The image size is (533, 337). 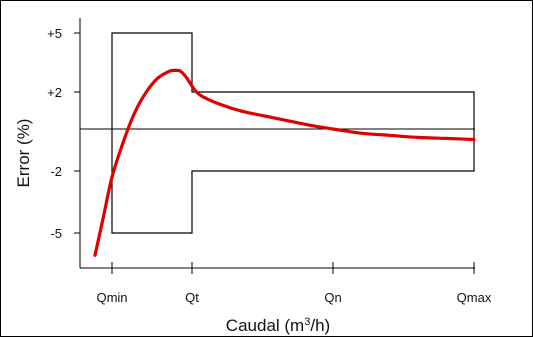 What do you see at coordinates (63, 133) in the screenshot?
I see `y-ticks: +5 +2 -2 -5` at bounding box center [63, 133].